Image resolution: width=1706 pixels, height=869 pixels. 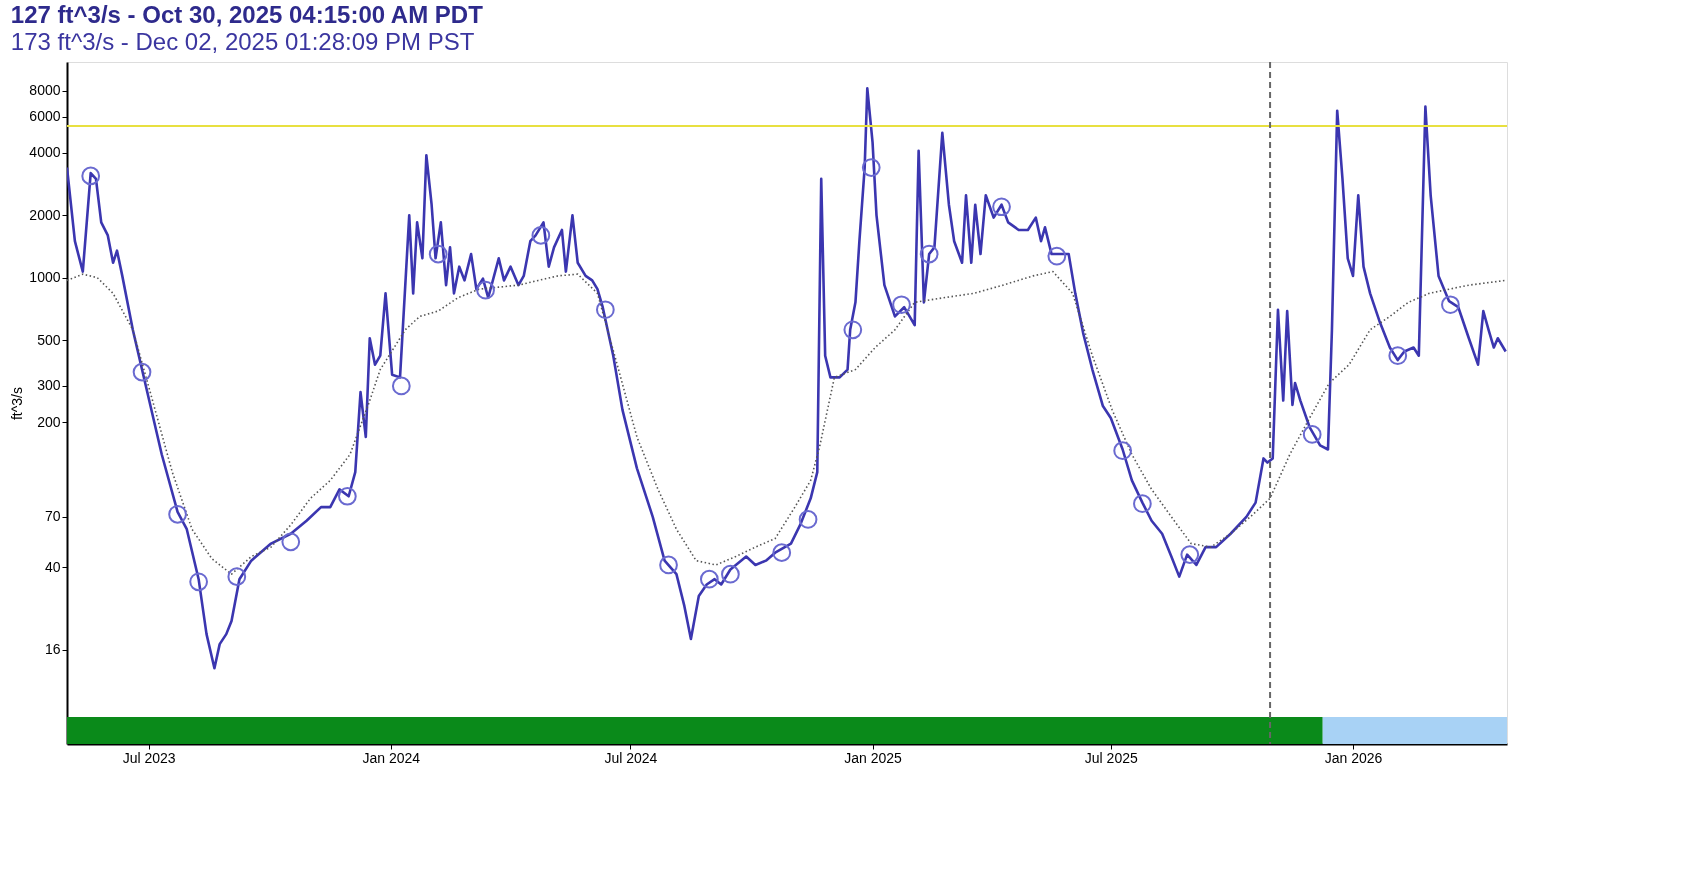 What do you see at coordinates (45, 277) in the screenshot?
I see `y-tick-label: 1000` at bounding box center [45, 277].